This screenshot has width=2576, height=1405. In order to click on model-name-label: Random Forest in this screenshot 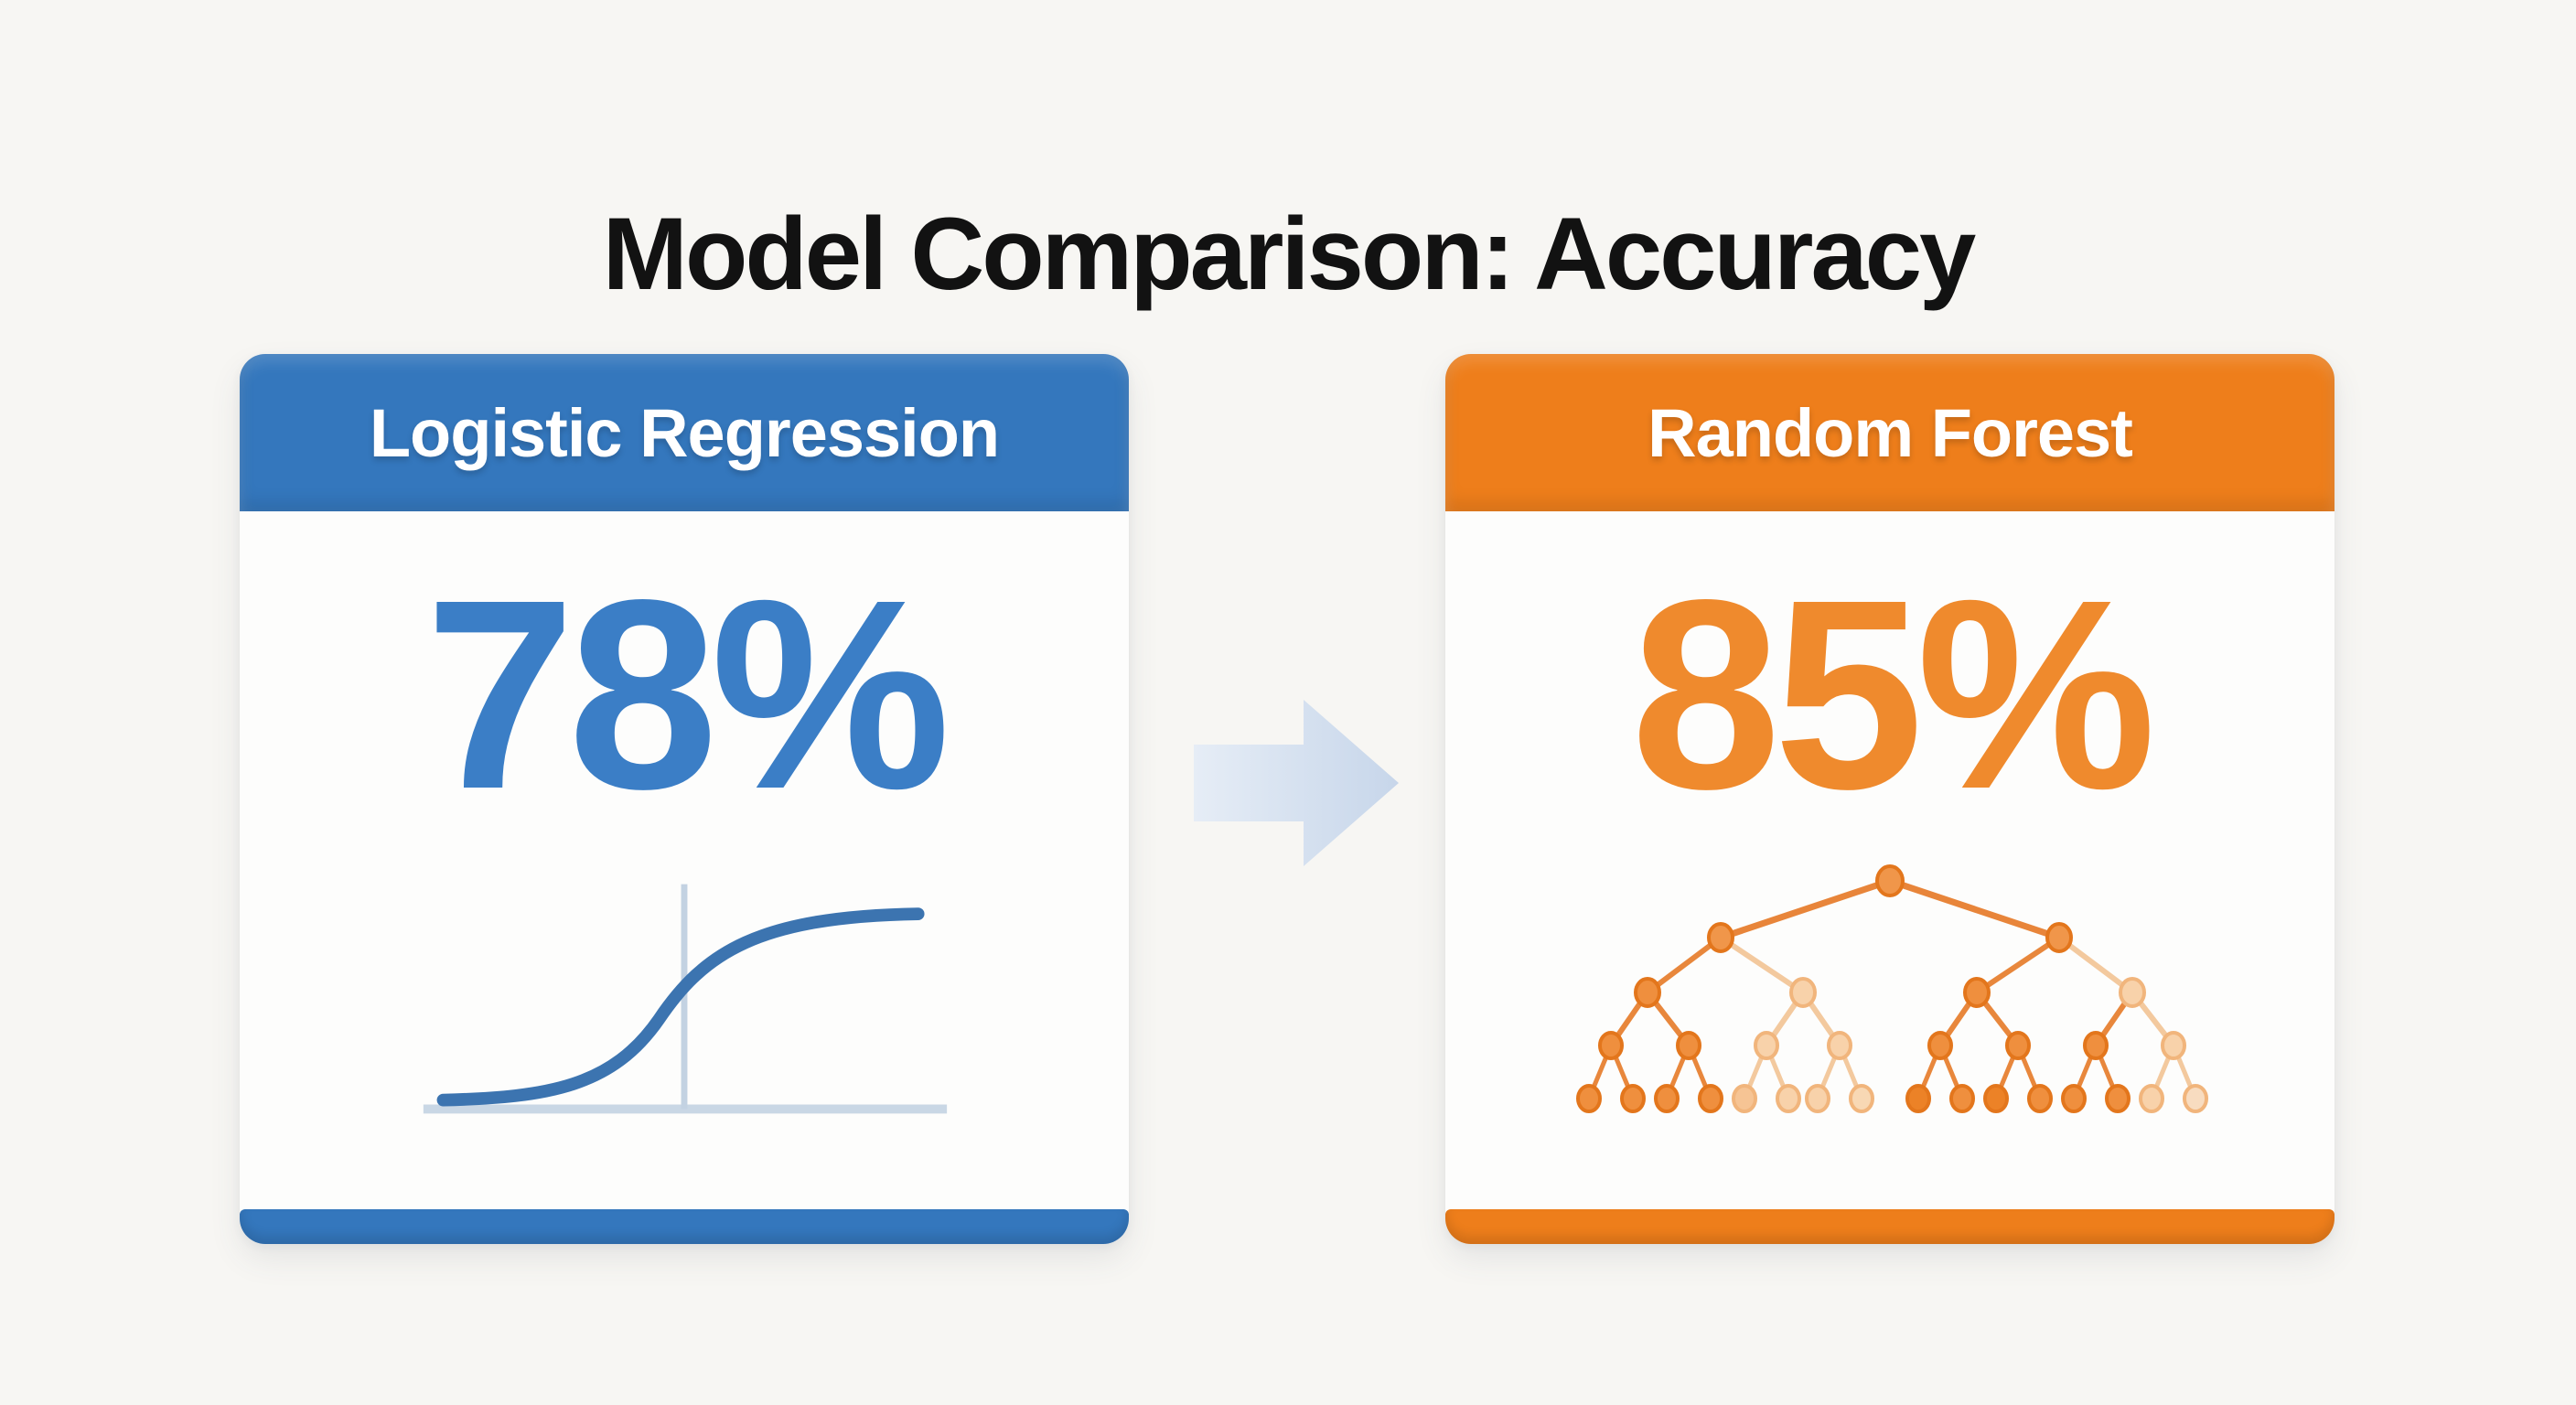, I will do `click(1890, 432)`.